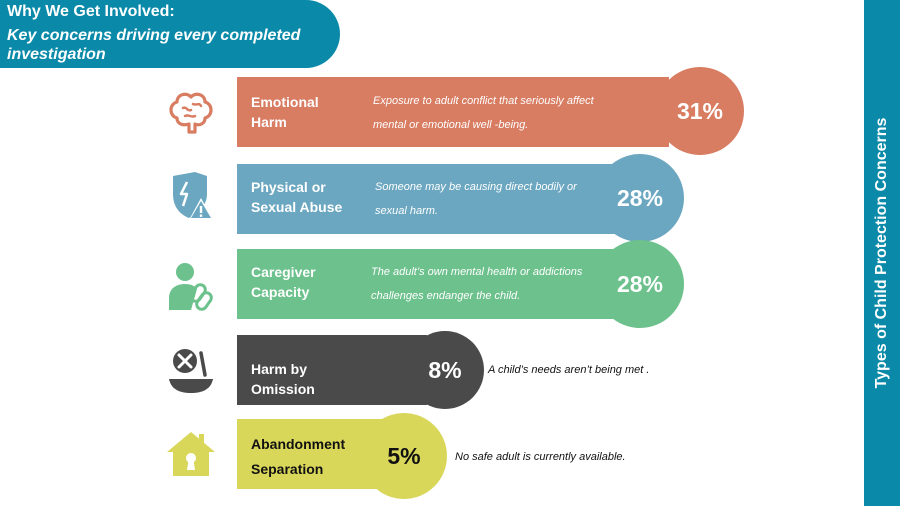 This screenshot has height=506, width=900. I want to click on caregiver-label: Caregiver Capacity, so click(310, 282).